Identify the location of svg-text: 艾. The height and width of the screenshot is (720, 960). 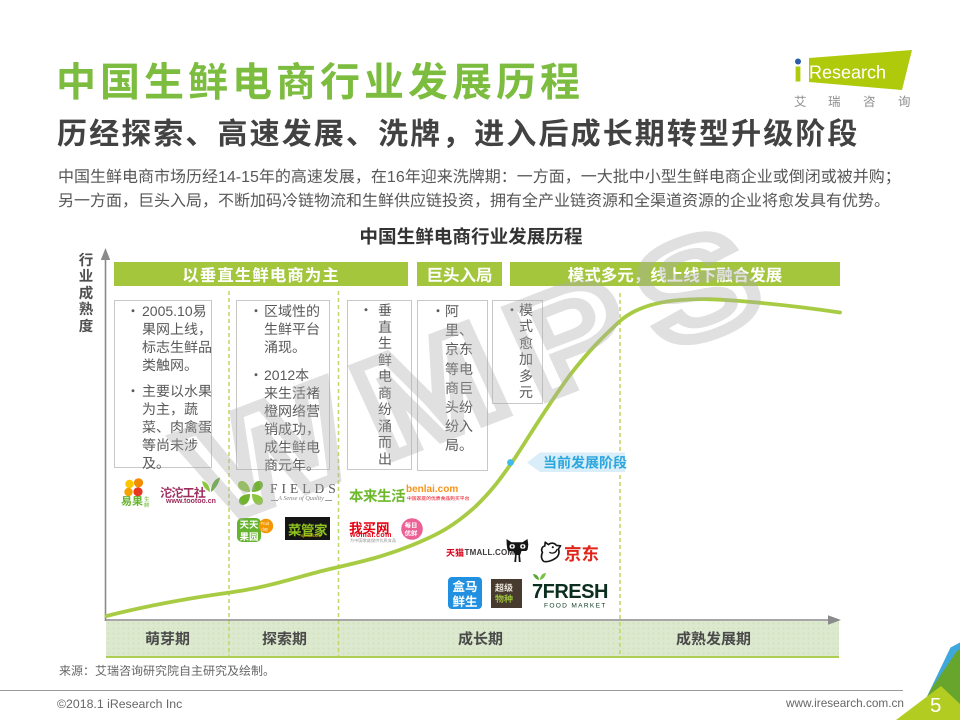
(800, 100).